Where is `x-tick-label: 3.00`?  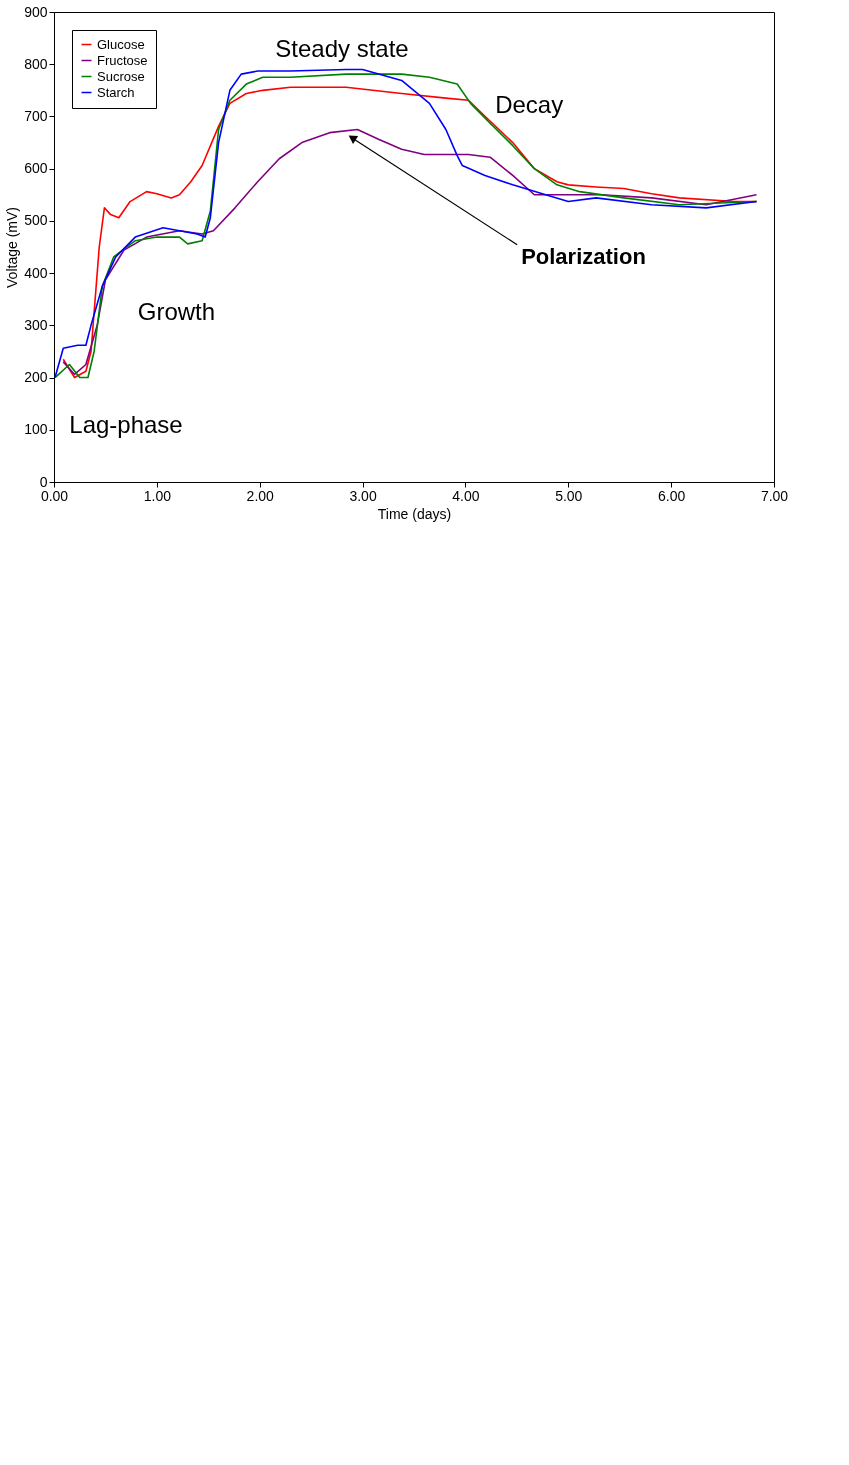
x-tick-label: 3.00 is located at coordinates (363, 495).